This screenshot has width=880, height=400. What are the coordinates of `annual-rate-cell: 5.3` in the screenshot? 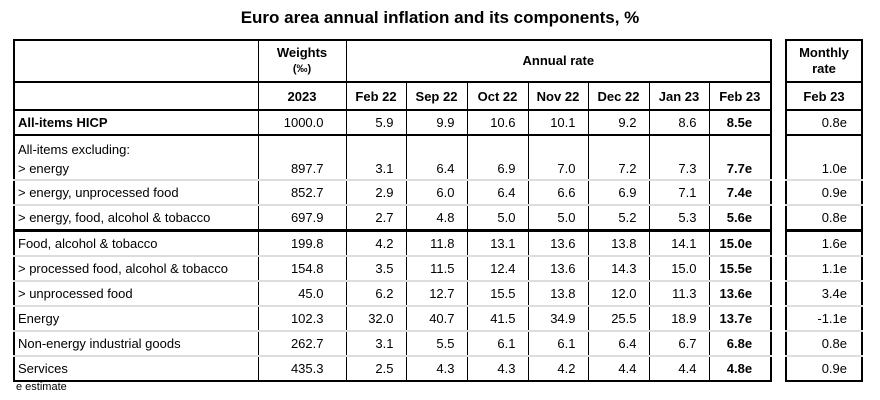 It's located at (679, 218).